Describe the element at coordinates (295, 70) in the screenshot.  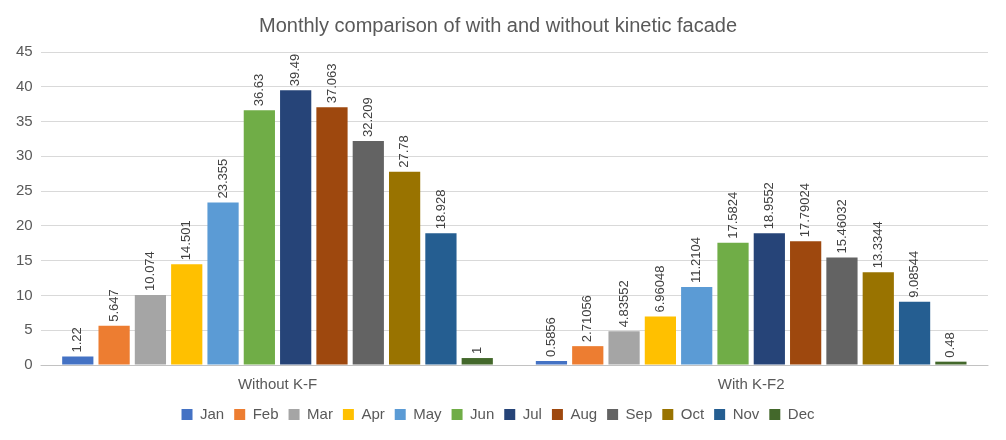
I see `data-label: 39.49` at that location.